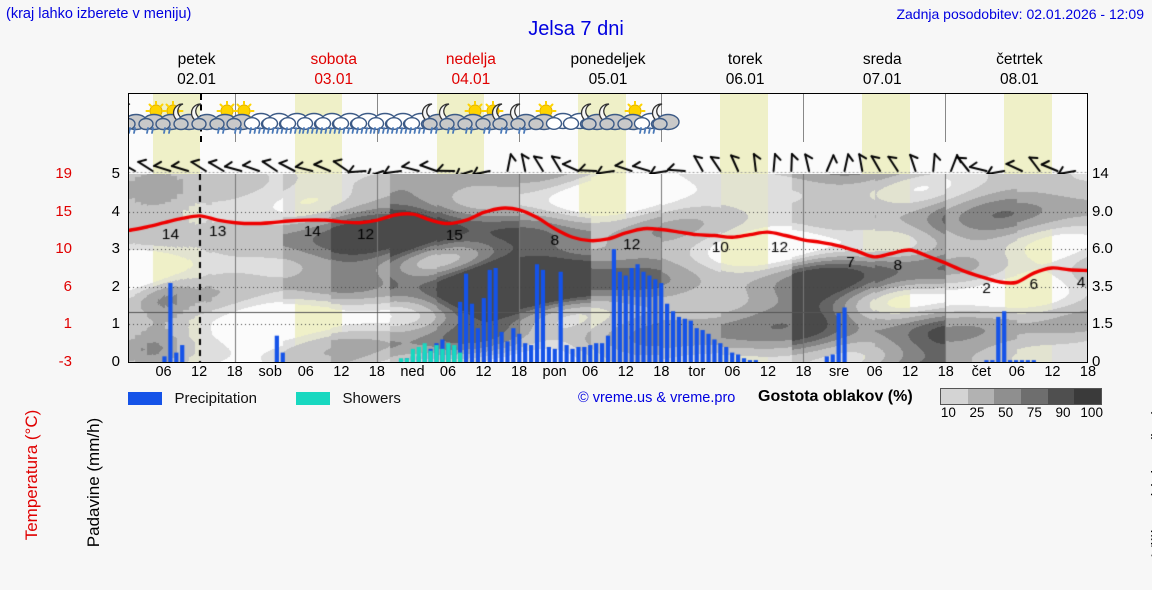 The height and width of the screenshot is (590, 1152). Describe the element at coordinates (412, 372) in the screenshot. I see `time-tick-8: ned` at that location.